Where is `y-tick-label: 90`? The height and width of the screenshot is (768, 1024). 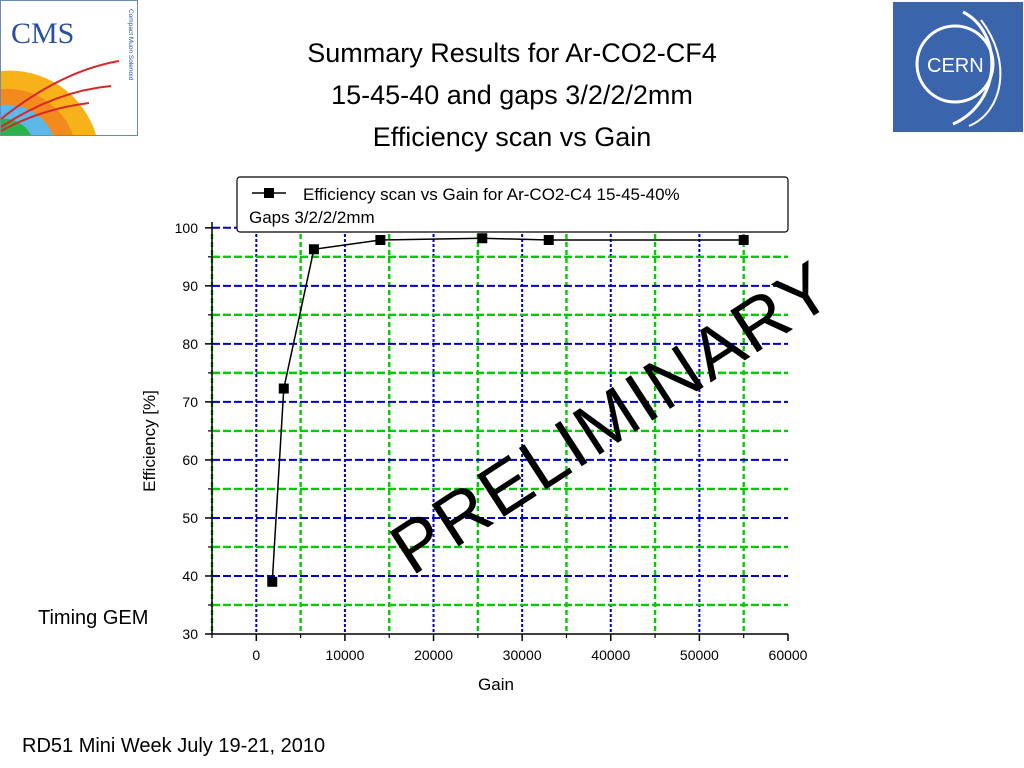
y-tick-label: 90 is located at coordinates (190, 286).